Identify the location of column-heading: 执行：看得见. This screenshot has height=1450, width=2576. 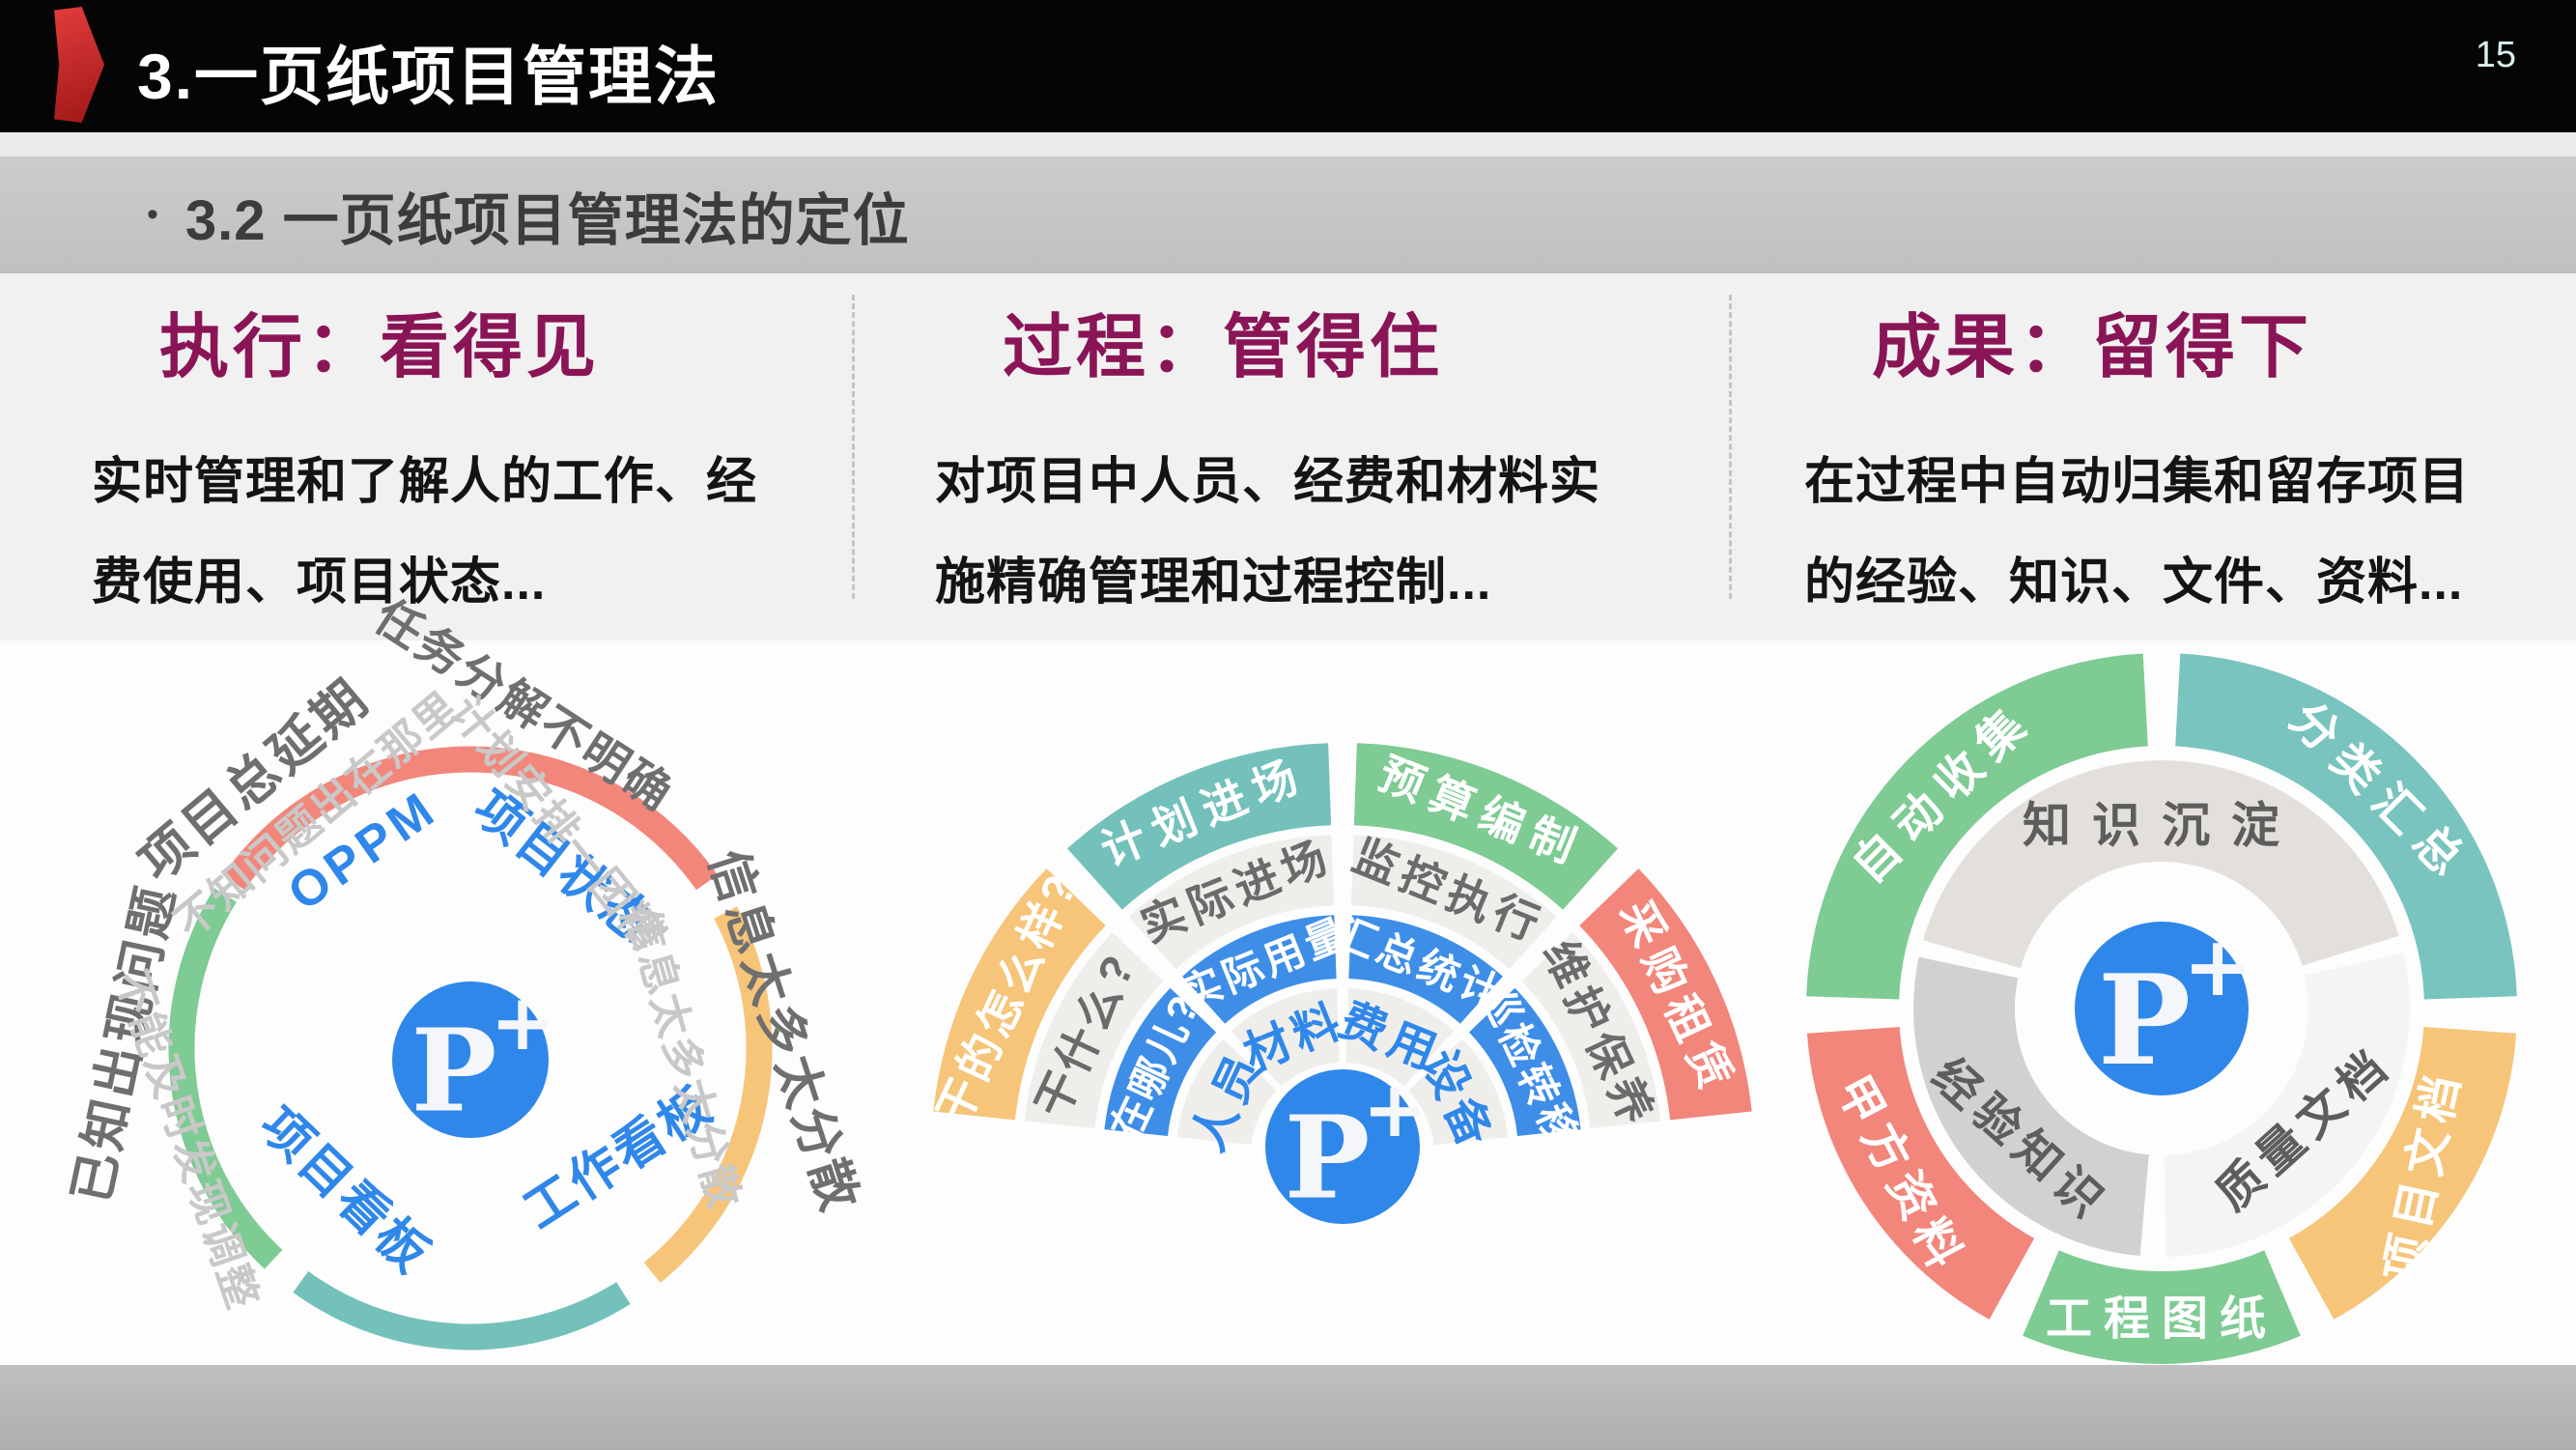
(380, 348).